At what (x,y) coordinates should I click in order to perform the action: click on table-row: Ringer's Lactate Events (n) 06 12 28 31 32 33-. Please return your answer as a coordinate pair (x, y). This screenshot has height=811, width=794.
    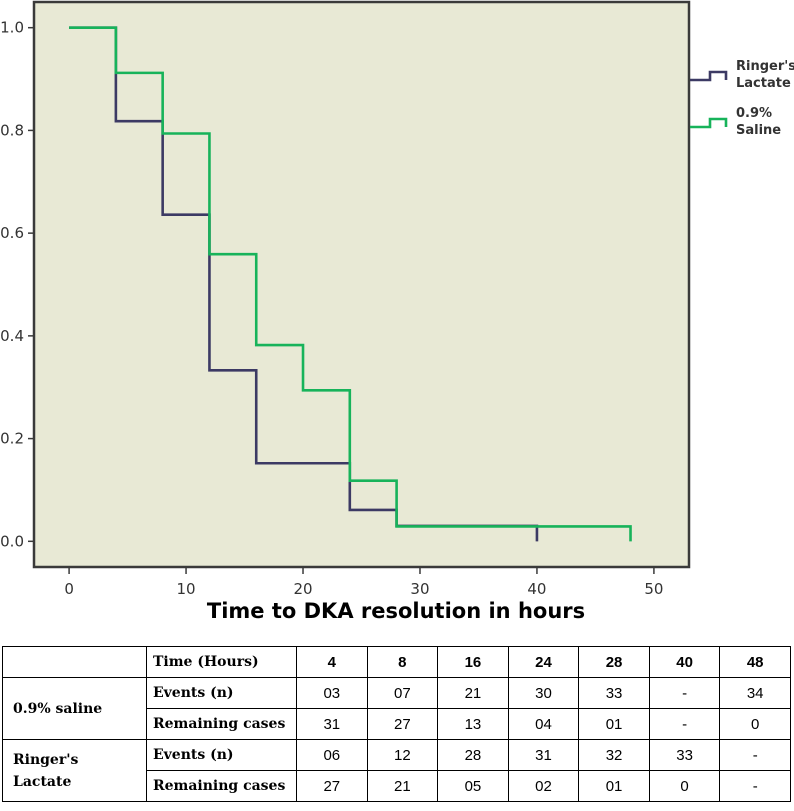
    Looking at the image, I should click on (396, 770).